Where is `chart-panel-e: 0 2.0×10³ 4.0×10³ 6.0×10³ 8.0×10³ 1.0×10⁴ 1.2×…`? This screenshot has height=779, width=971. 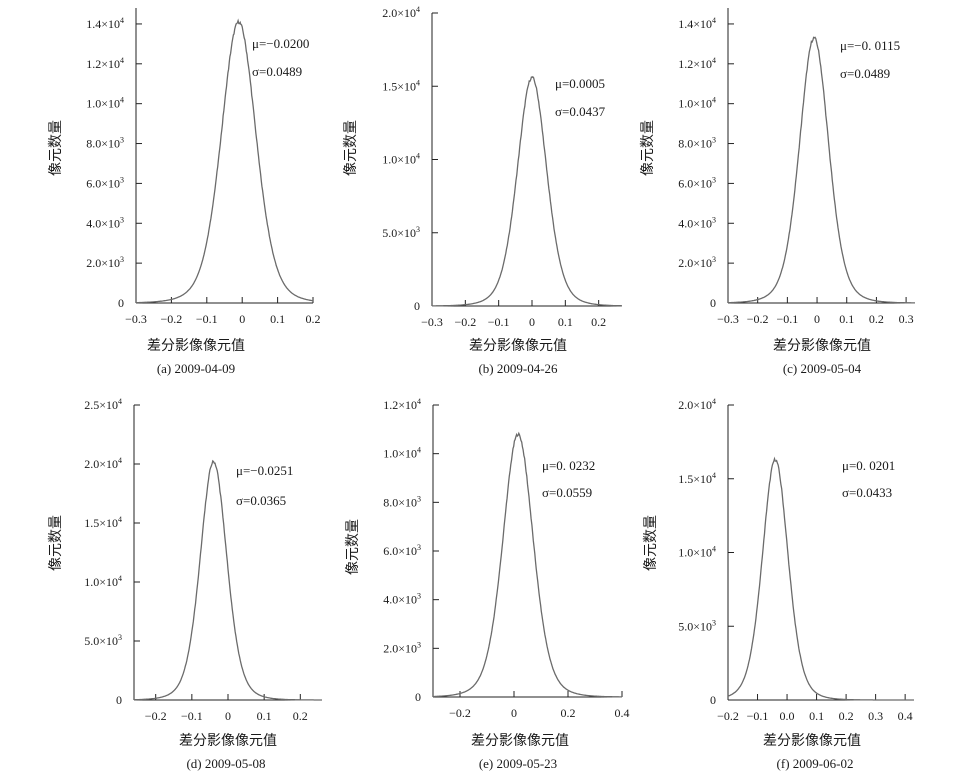 chart-panel-e: 0 2.0×10³ 4.0×10³ 6.0×10³ 8.0×10³ 1.0×10⁴ 1.2×… is located at coordinates (487, 584).